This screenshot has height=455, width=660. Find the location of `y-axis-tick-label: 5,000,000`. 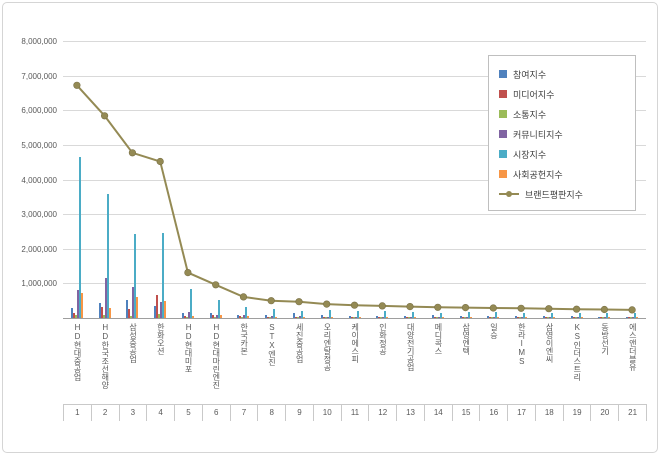

y-axis-tick-label: 5,000,000 is located at coordinates (39, 145).